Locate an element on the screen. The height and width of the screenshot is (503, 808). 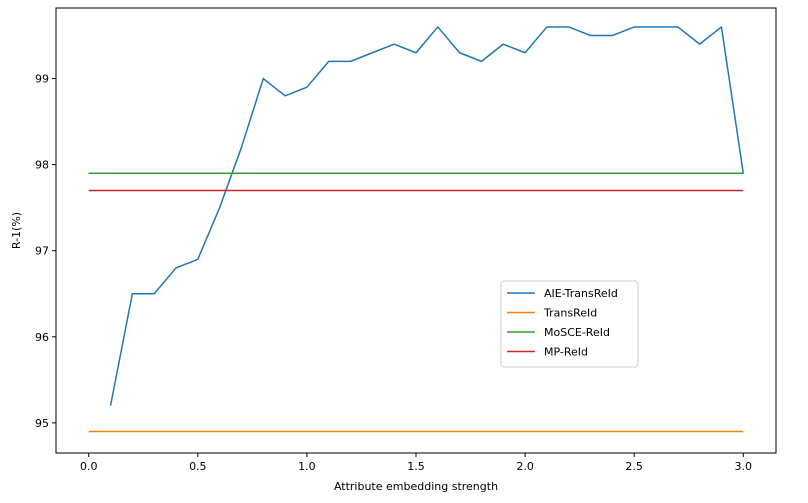
legend-label-mosce-reid: MoSCE-ReId is located at coordinates (577, 332).